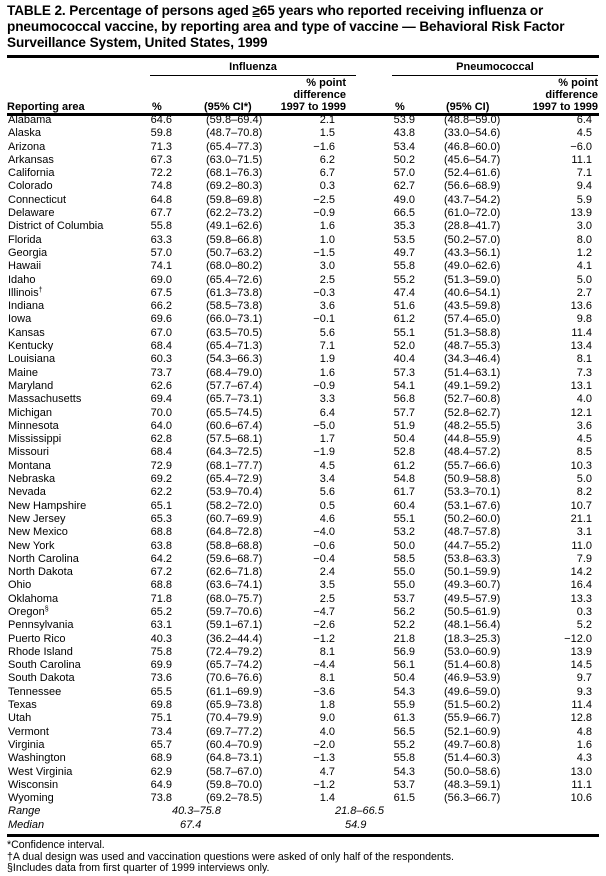 The image size is (606, 876). Describe the element at coordinates (468, 107) in the screenshot. I see `pneumo-ci-header: (95% CI)` at that location.